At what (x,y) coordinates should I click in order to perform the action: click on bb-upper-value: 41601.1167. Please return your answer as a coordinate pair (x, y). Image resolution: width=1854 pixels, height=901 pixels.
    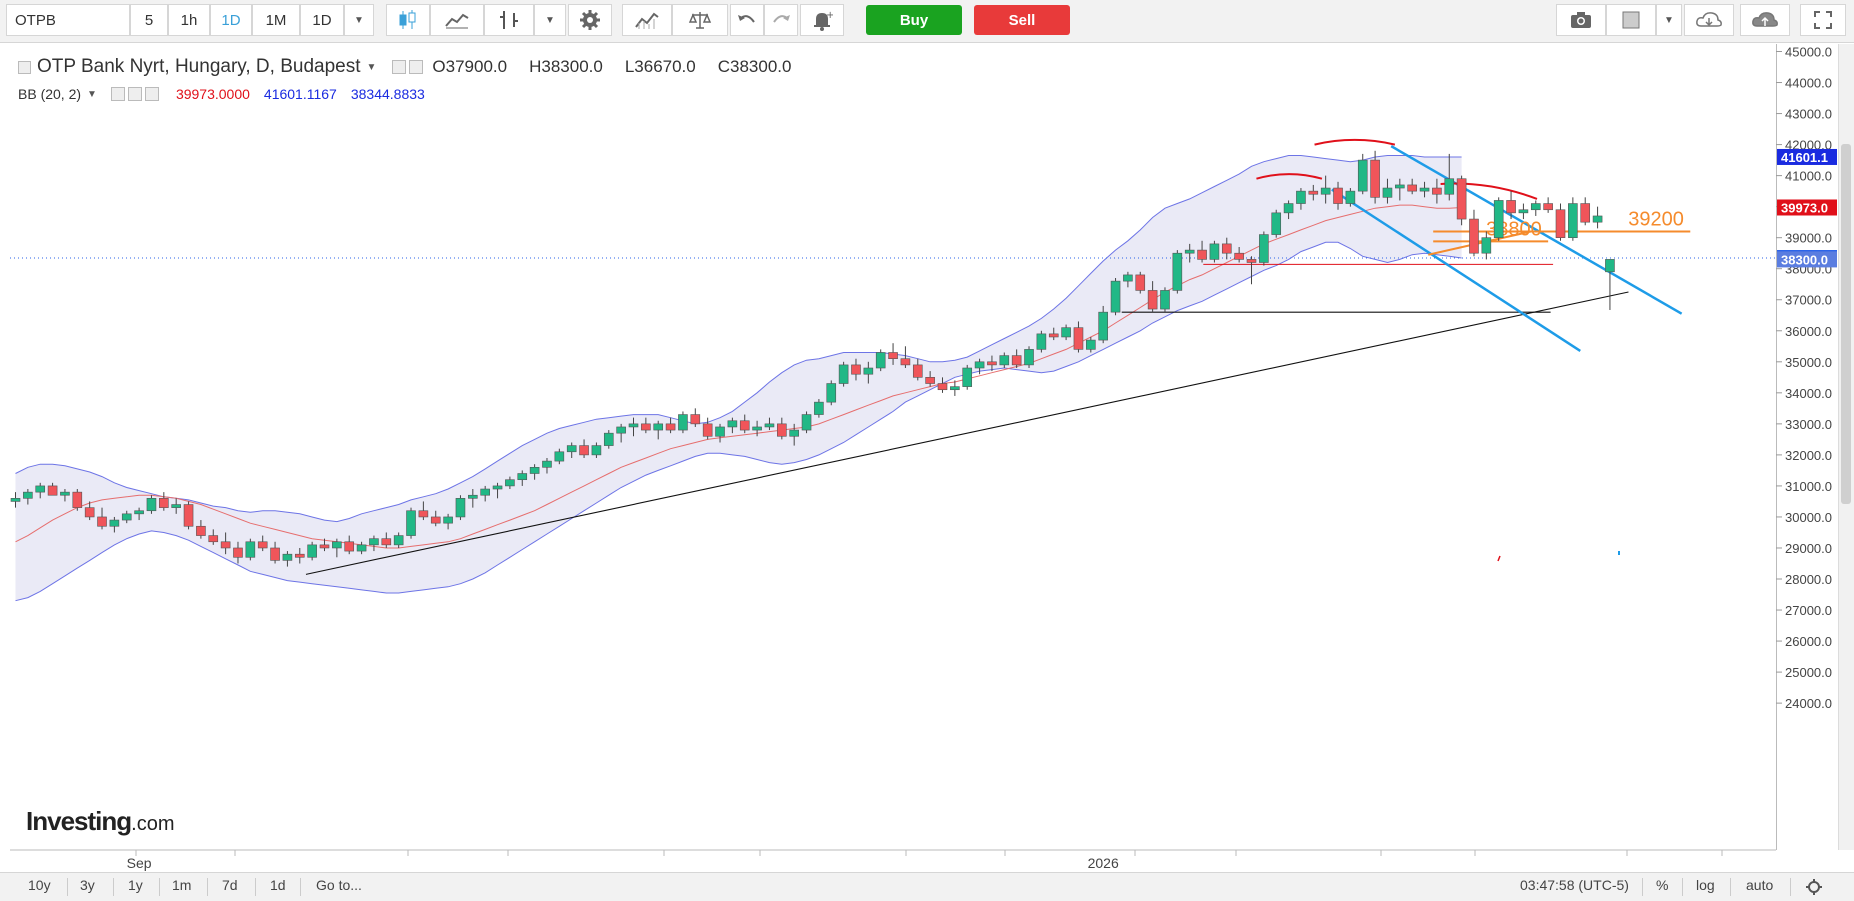
    Looking at the image, I should click on (300, 94).